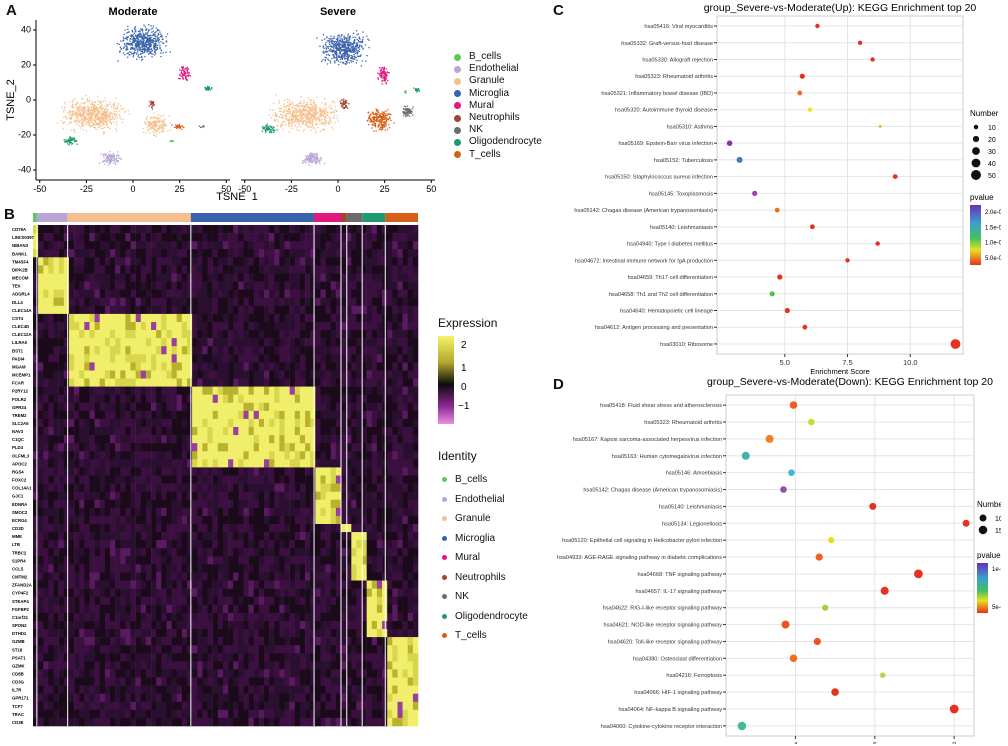 The image size is (1008, 746). I want to click on gene-label: CD79A, so click(19, 229).